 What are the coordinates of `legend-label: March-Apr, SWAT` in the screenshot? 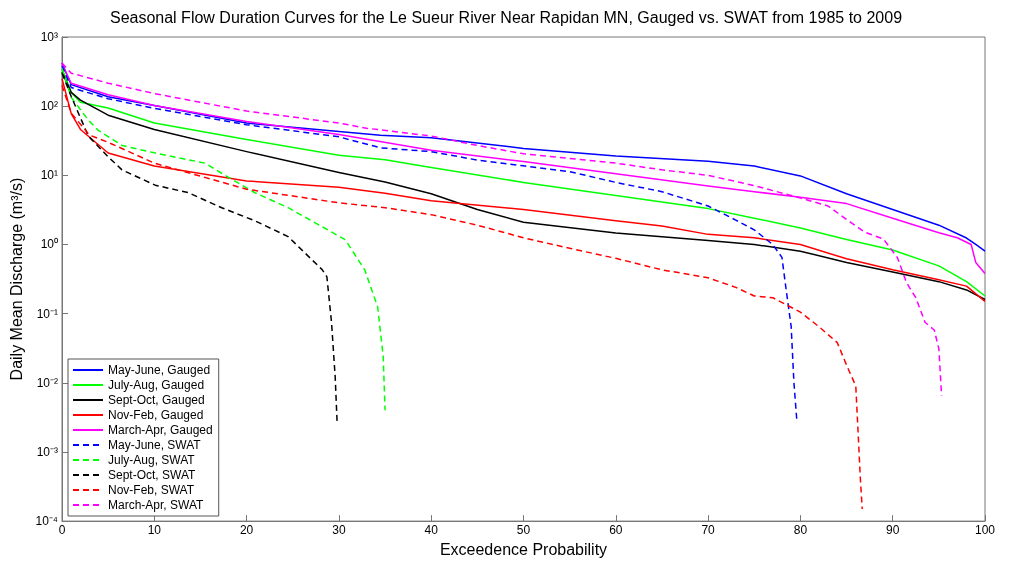 It's located at (156, 505).